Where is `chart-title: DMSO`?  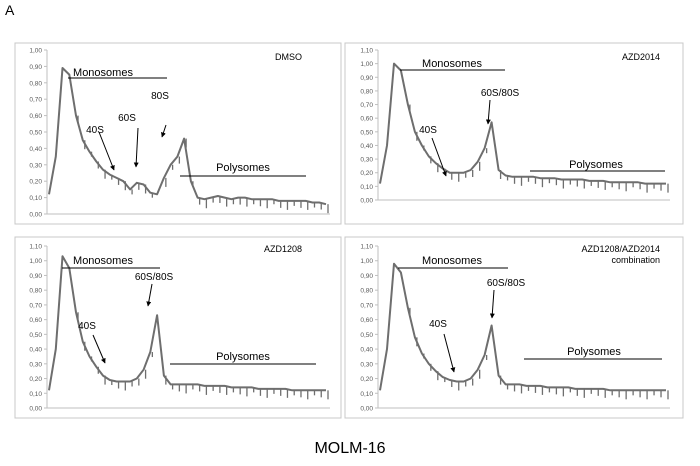 chart-title: DMSO is located at coordinates (288, 57).